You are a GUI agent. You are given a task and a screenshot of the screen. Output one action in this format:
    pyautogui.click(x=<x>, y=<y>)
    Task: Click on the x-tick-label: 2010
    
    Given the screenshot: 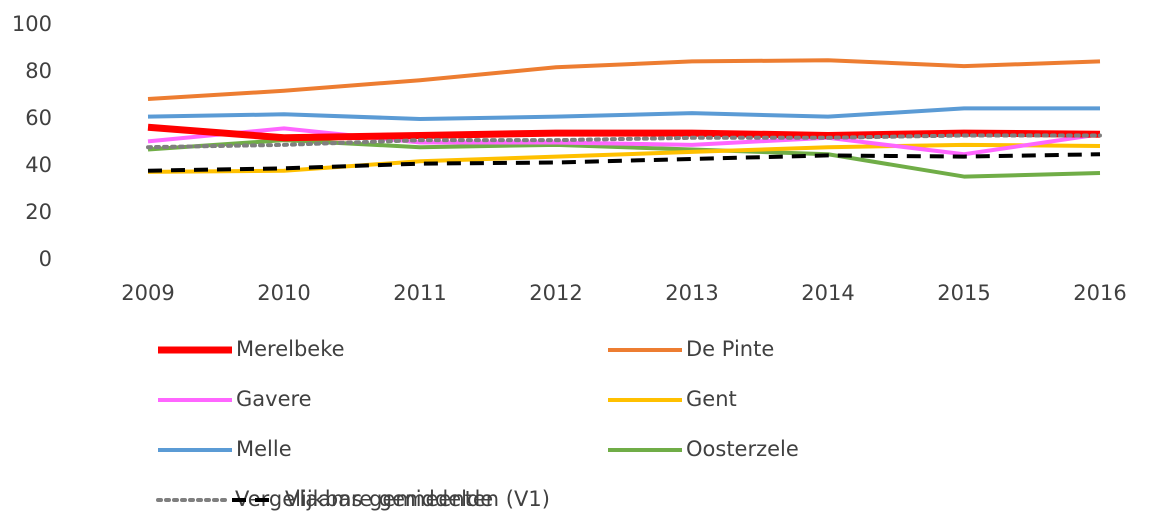 What is the action you would take?
    pyautogui.click(x=283, y=293)
    